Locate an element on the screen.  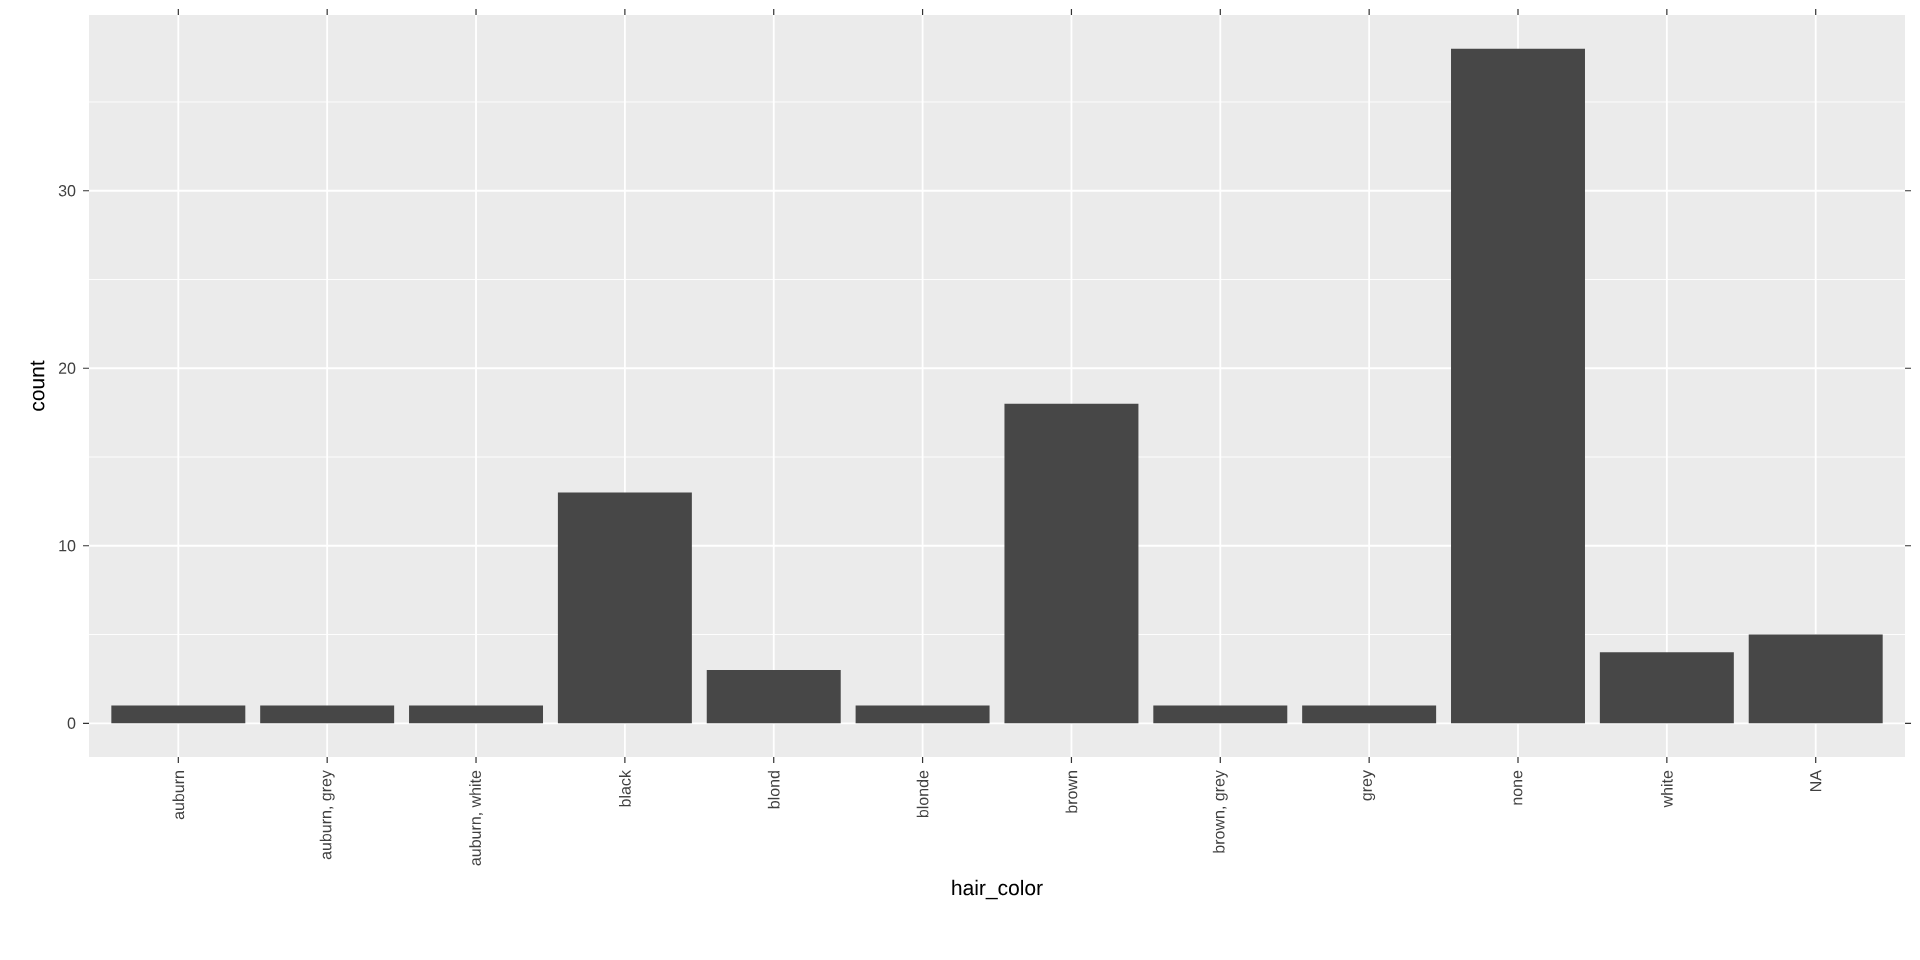
x-tick-label: NA is located at coordinates (1816, 780).